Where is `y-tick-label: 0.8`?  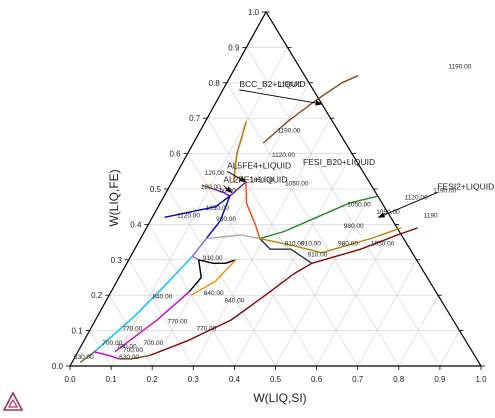
y-tick-label: 0.8 is located at coordinates (215, 83).